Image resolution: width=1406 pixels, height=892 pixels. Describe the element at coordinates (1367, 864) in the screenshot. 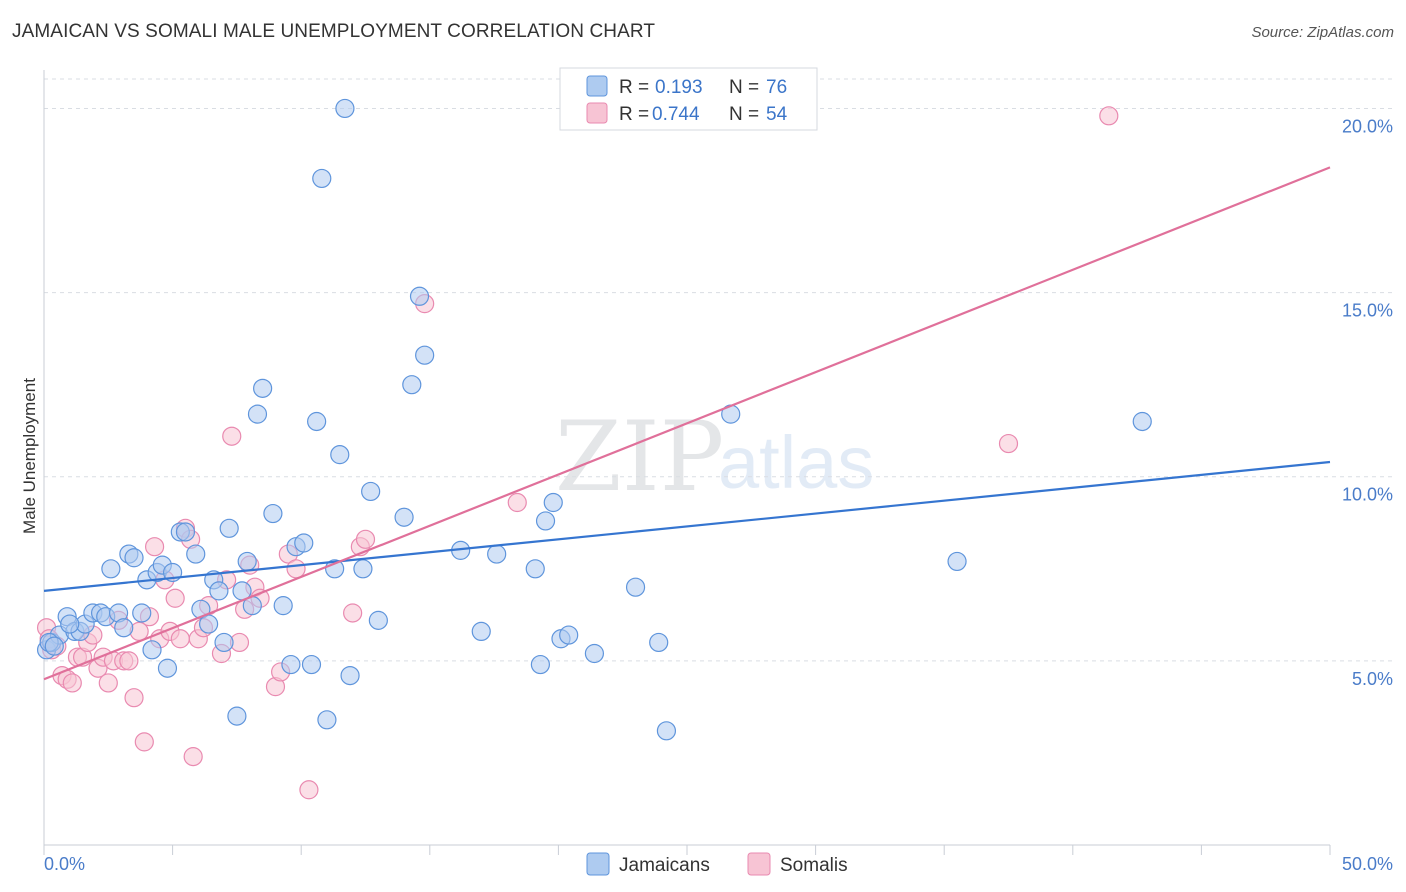

I see `x-tick-label-max: 50.0%` at that location.